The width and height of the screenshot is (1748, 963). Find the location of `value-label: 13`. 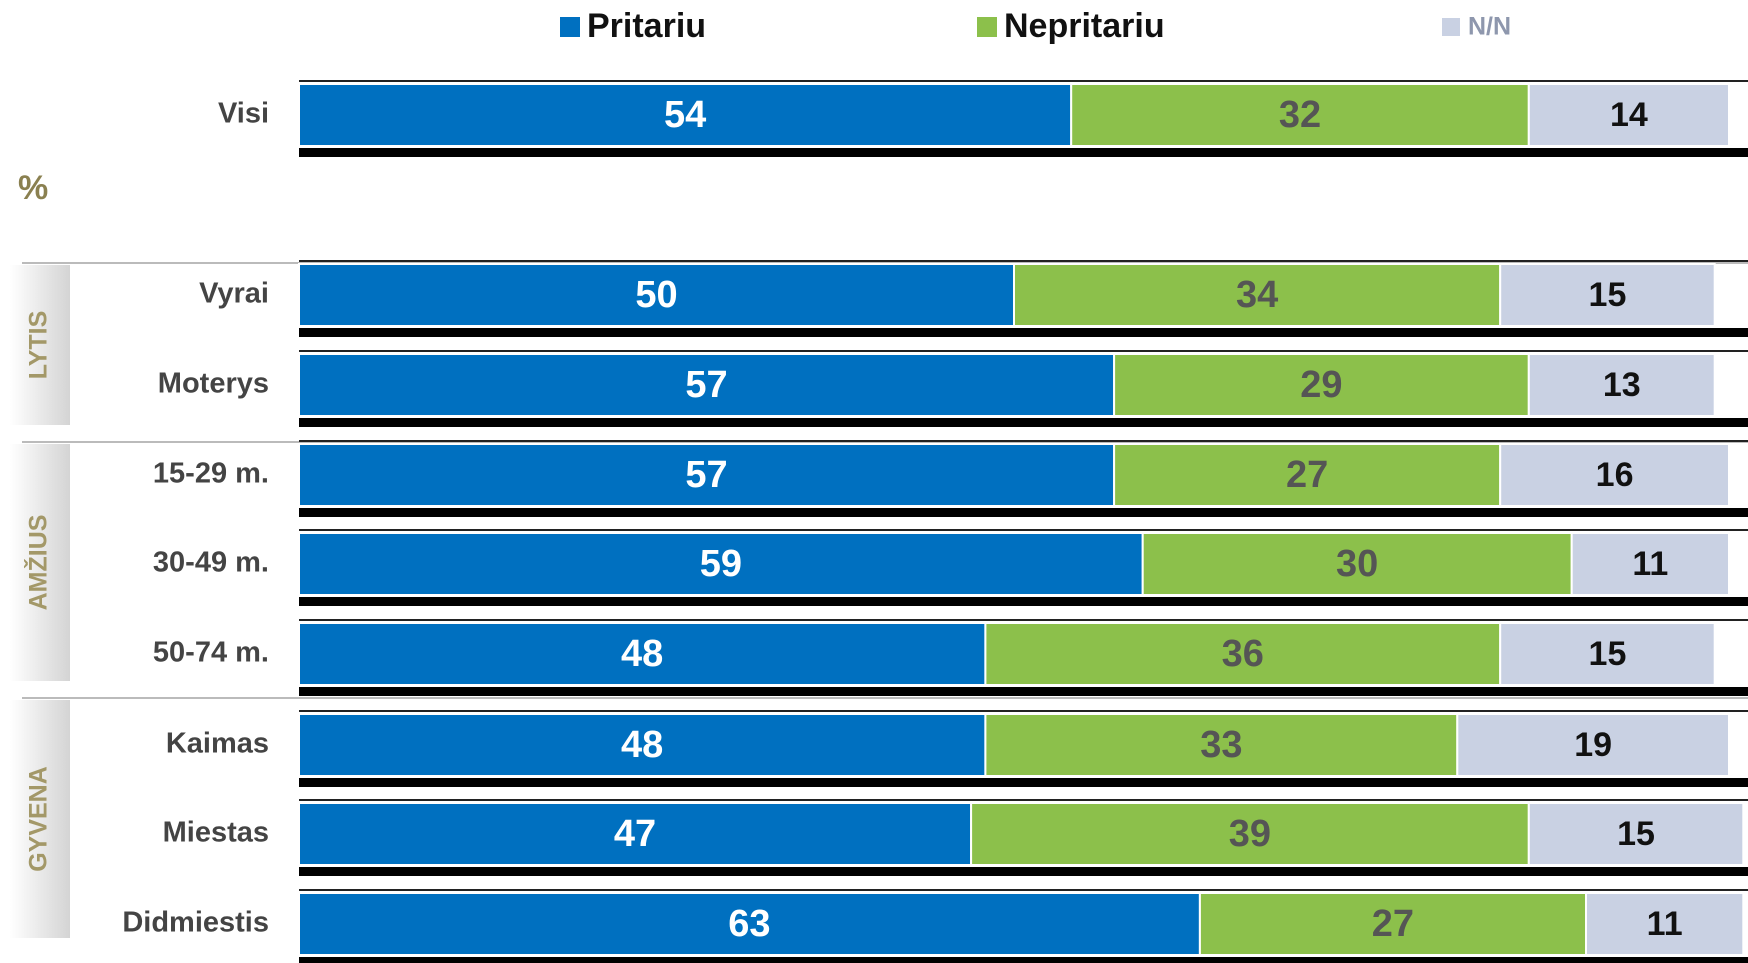

value-label: 13 is located at coordinates (1622, 385).